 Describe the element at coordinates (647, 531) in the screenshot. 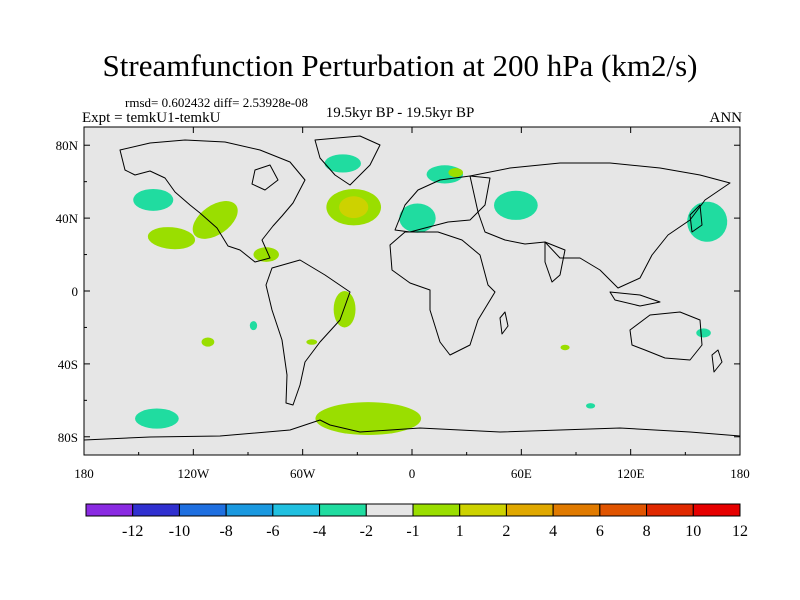

I see `colorbar-label: 8` at that location.